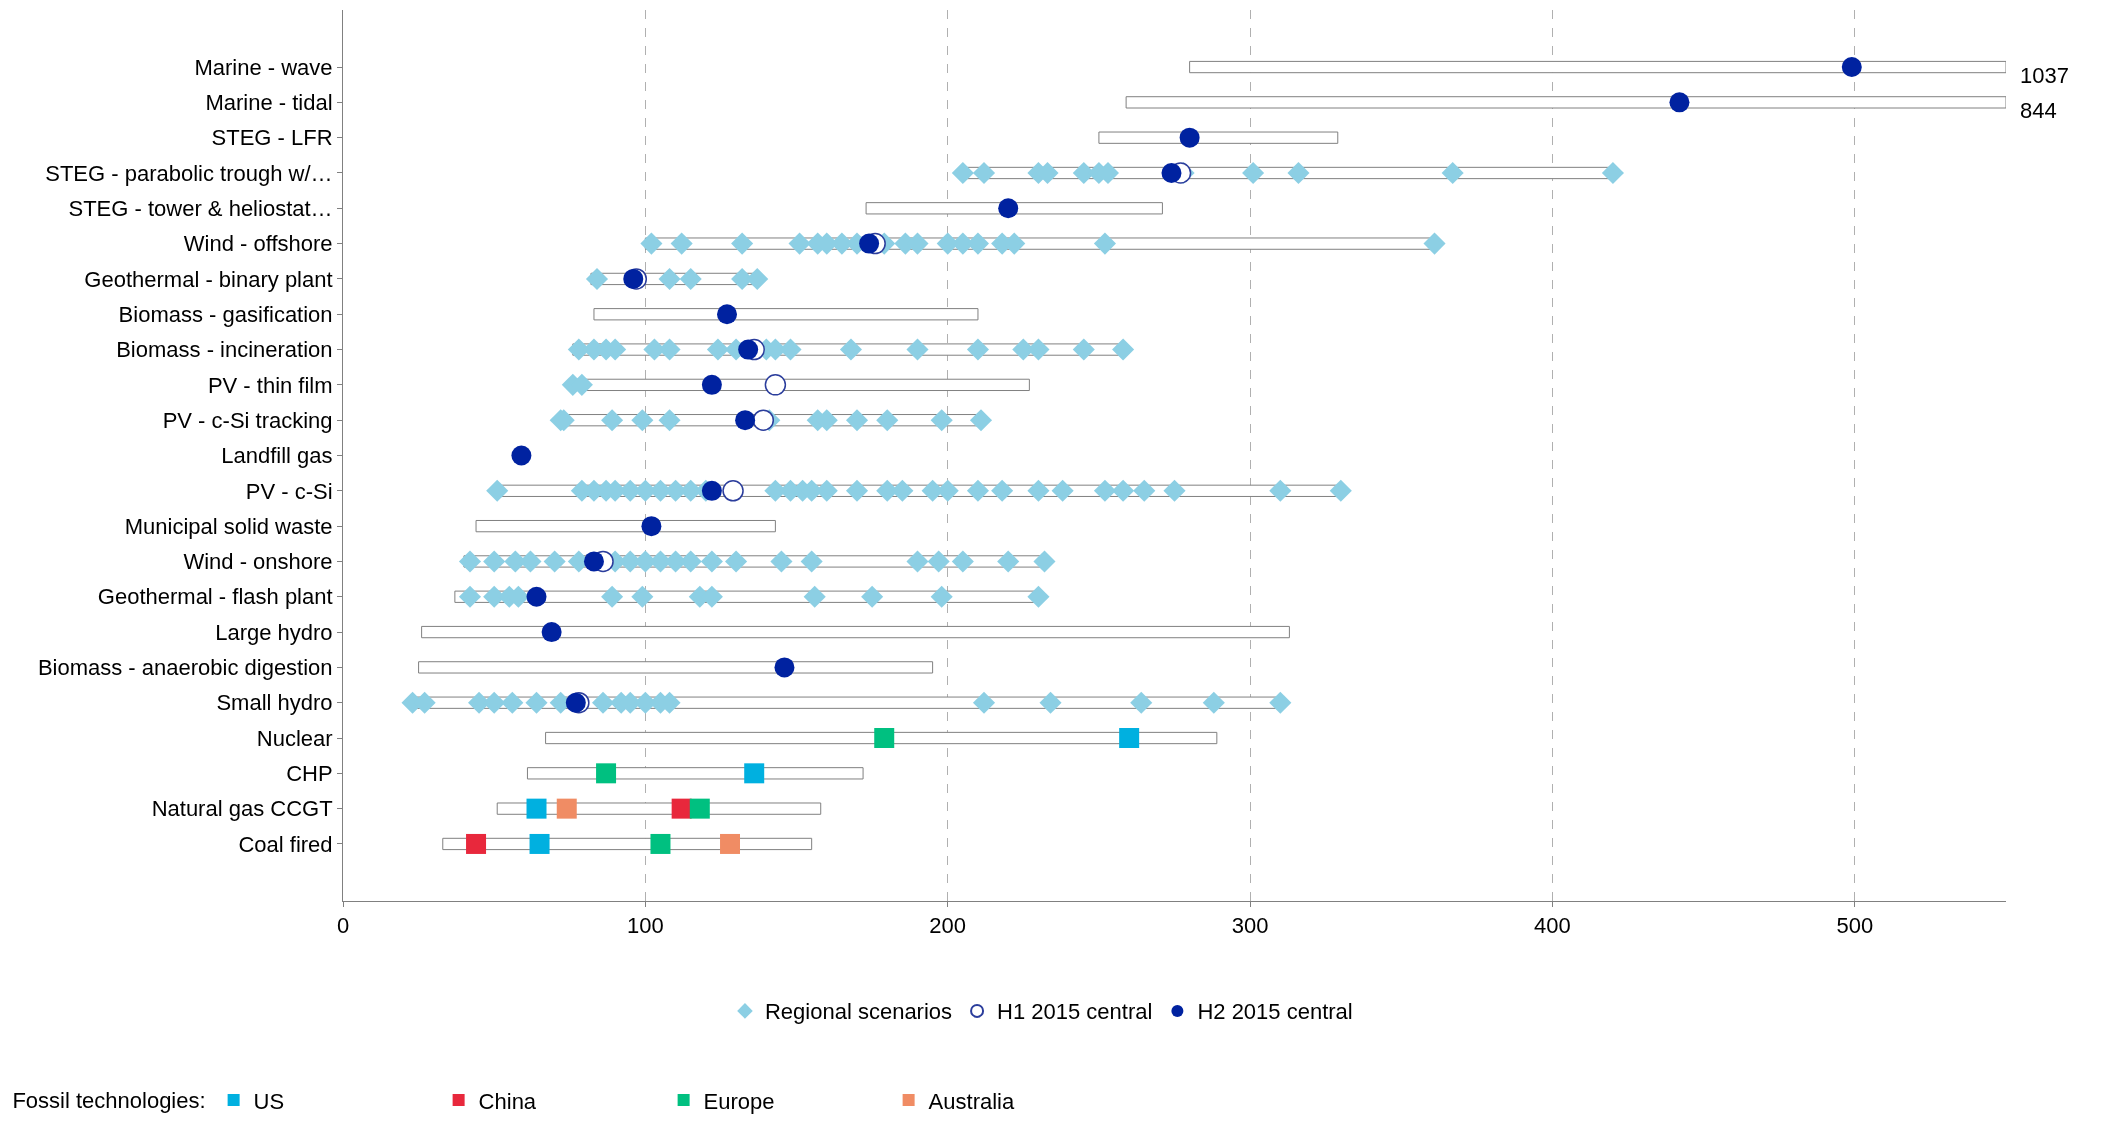 This screenshot has width=2116, height=1131. Describe the element at coordinates (739, 1101) in the screenshot. I see `legend-label: Europe` at that location.